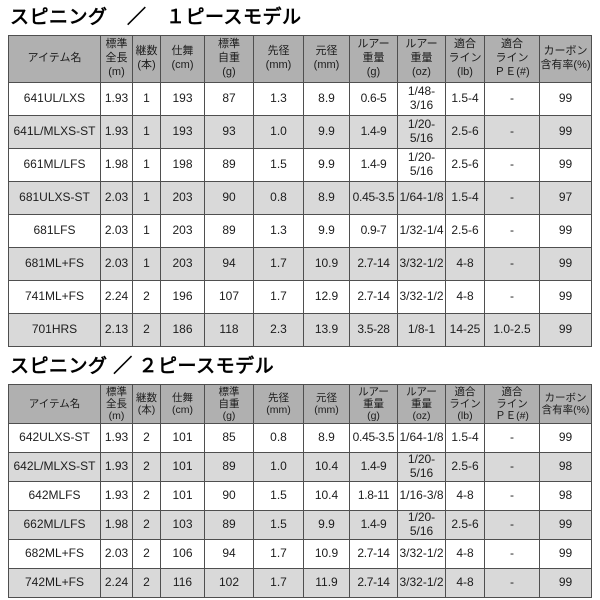 Image resolution: width=600 pixels, height=600 pixels. Describe the element at coordinates (465, 403) in the screenshot. I see `column-header-line_lb: 適合 ライン (lb)` at that location.